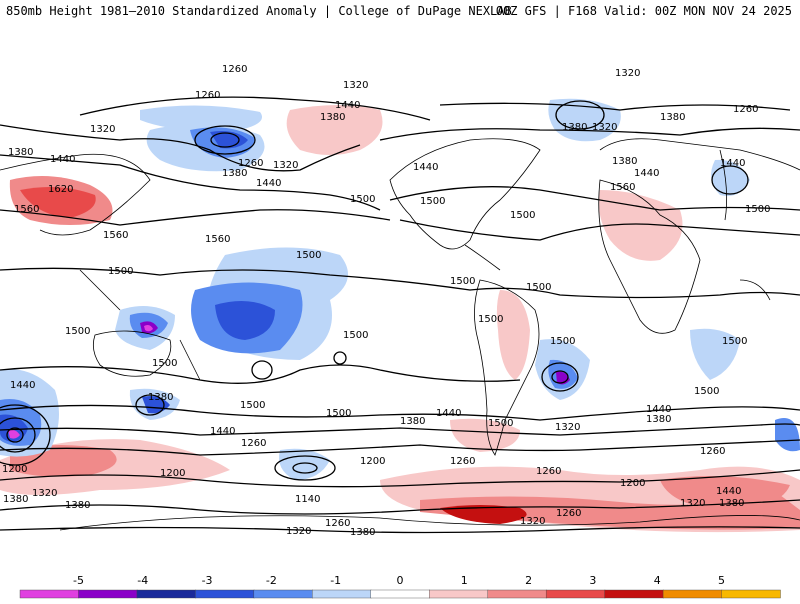 The height and width of the screenshot is (604, 800). I want to click on colorbar-tick-label: 4, so click(657, 580).